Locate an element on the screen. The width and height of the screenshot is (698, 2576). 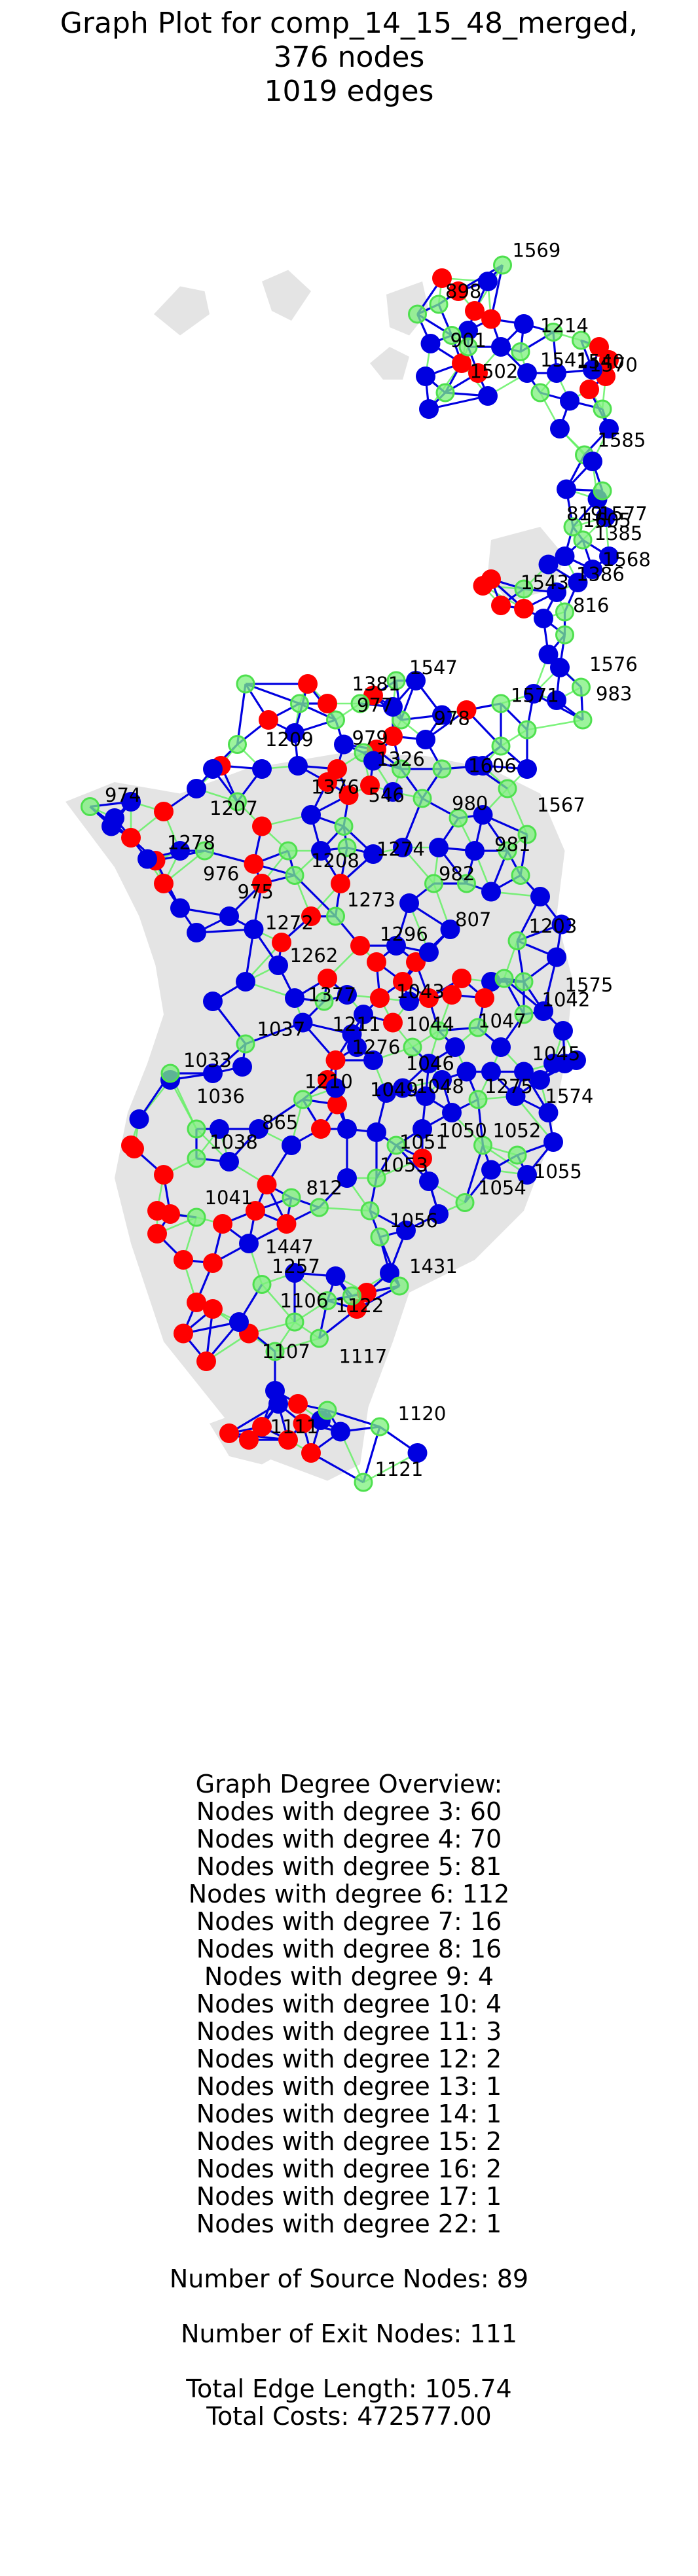
node-label: 1274 is located at coordinates (401, 849).